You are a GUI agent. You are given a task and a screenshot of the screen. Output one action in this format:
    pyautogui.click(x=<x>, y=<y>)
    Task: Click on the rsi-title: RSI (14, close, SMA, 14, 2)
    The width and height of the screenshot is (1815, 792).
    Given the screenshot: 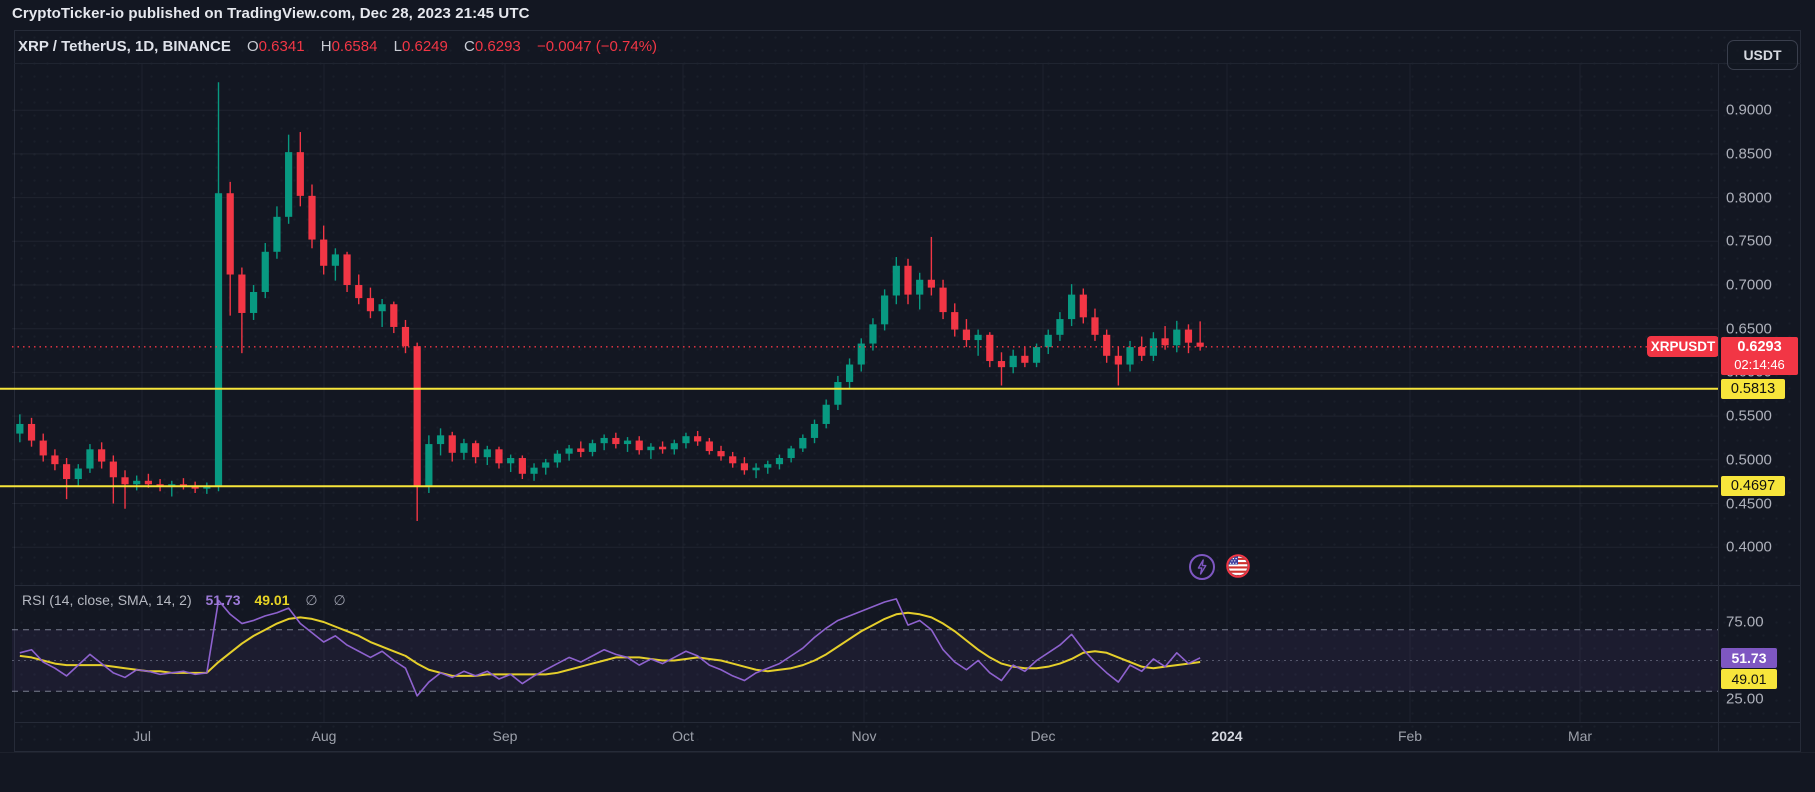 What is the action you would take?
    pyautogui.click(x=107, y=600)
    